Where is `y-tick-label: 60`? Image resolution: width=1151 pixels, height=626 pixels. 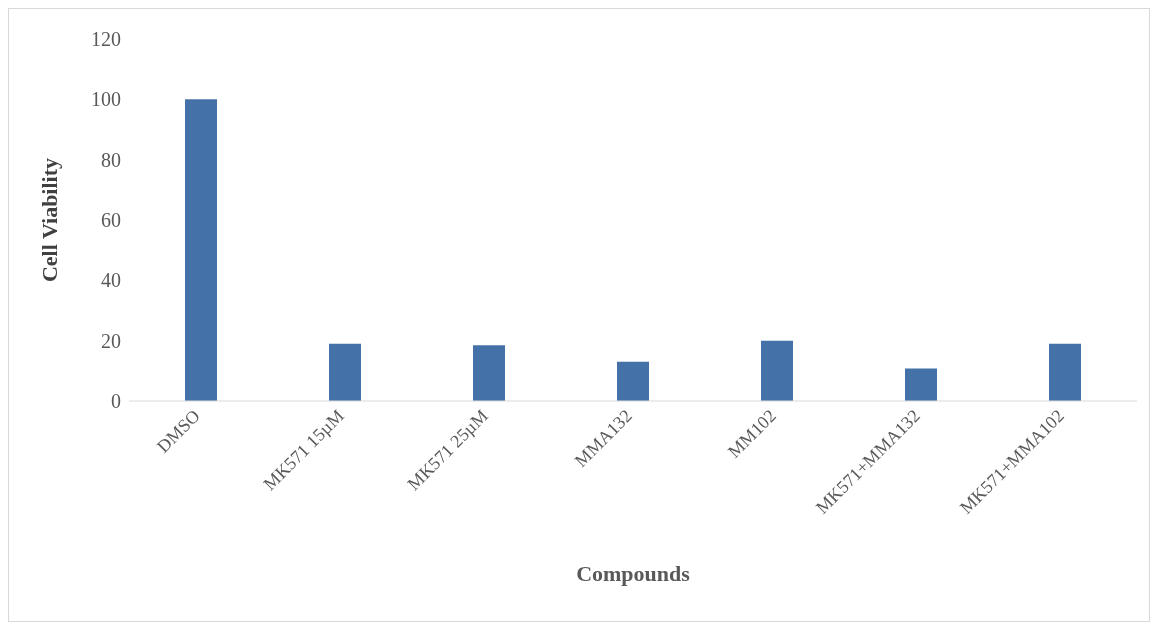
y-tick-label: 60 is located at coordinates (111, 220).